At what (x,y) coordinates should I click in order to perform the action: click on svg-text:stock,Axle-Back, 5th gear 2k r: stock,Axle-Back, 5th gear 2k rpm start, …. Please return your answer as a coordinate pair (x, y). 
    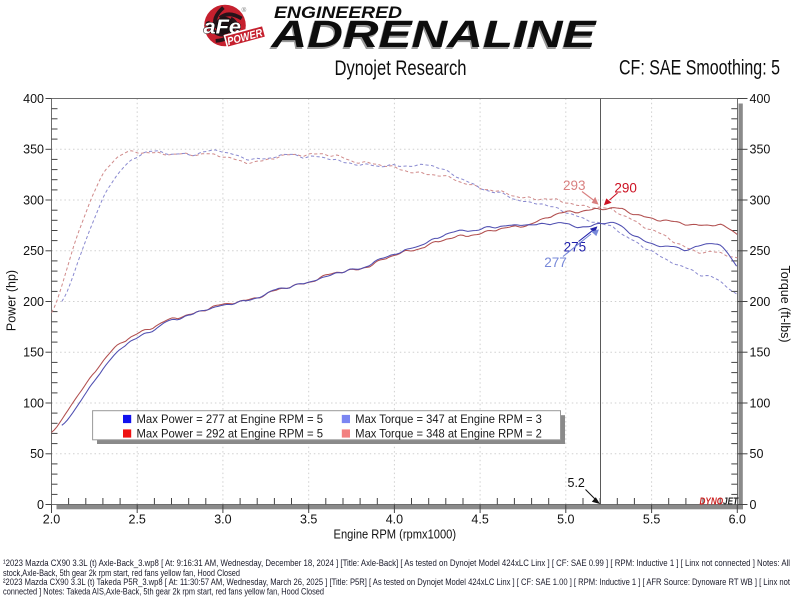
    Looking at the image, I should click on (121, 573).